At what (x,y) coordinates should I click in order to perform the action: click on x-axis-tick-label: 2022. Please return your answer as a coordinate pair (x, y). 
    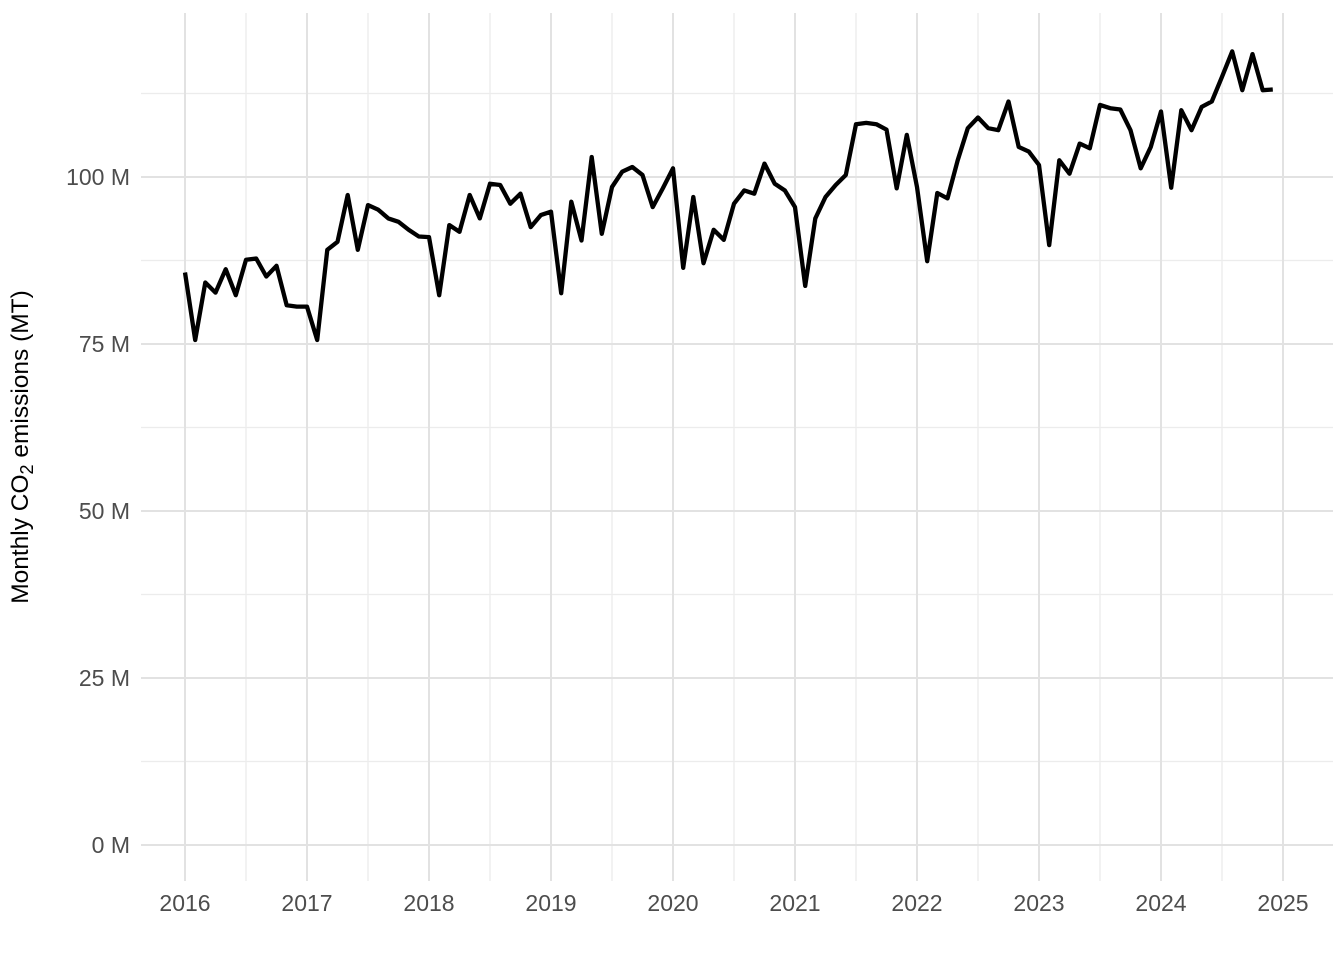
    Looking at the image, I should click on (916, 903).